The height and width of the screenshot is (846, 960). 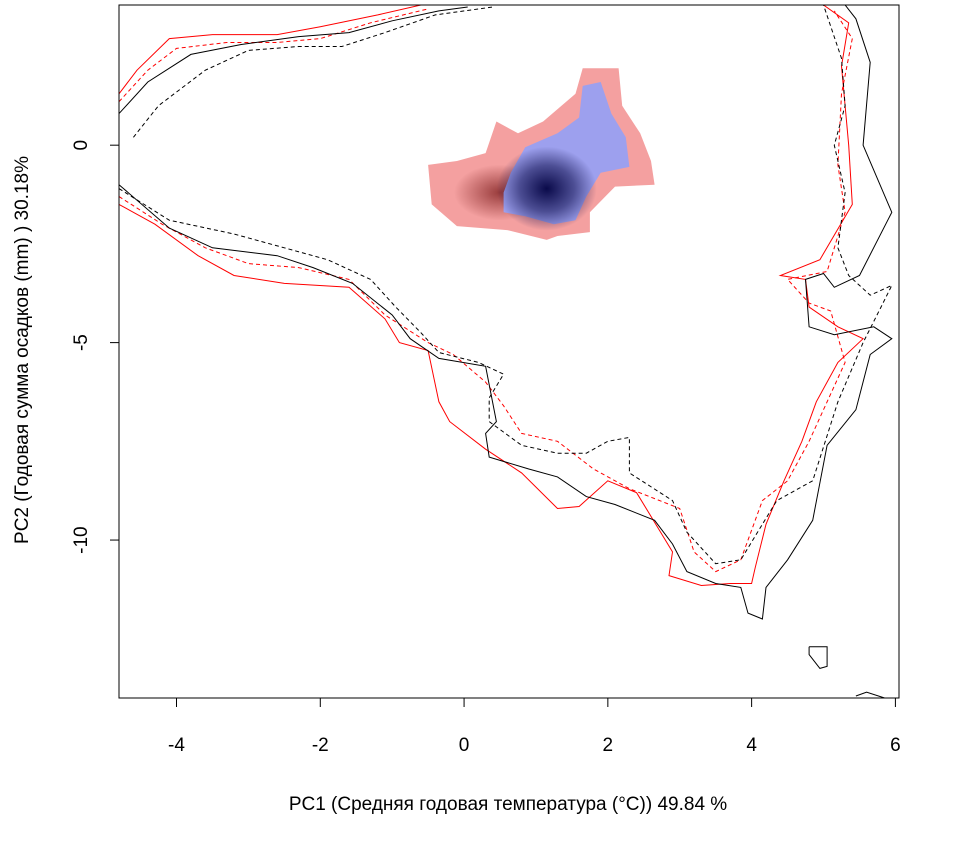 I want to click on x-tick-label: 4, so click(x=751, y=745).